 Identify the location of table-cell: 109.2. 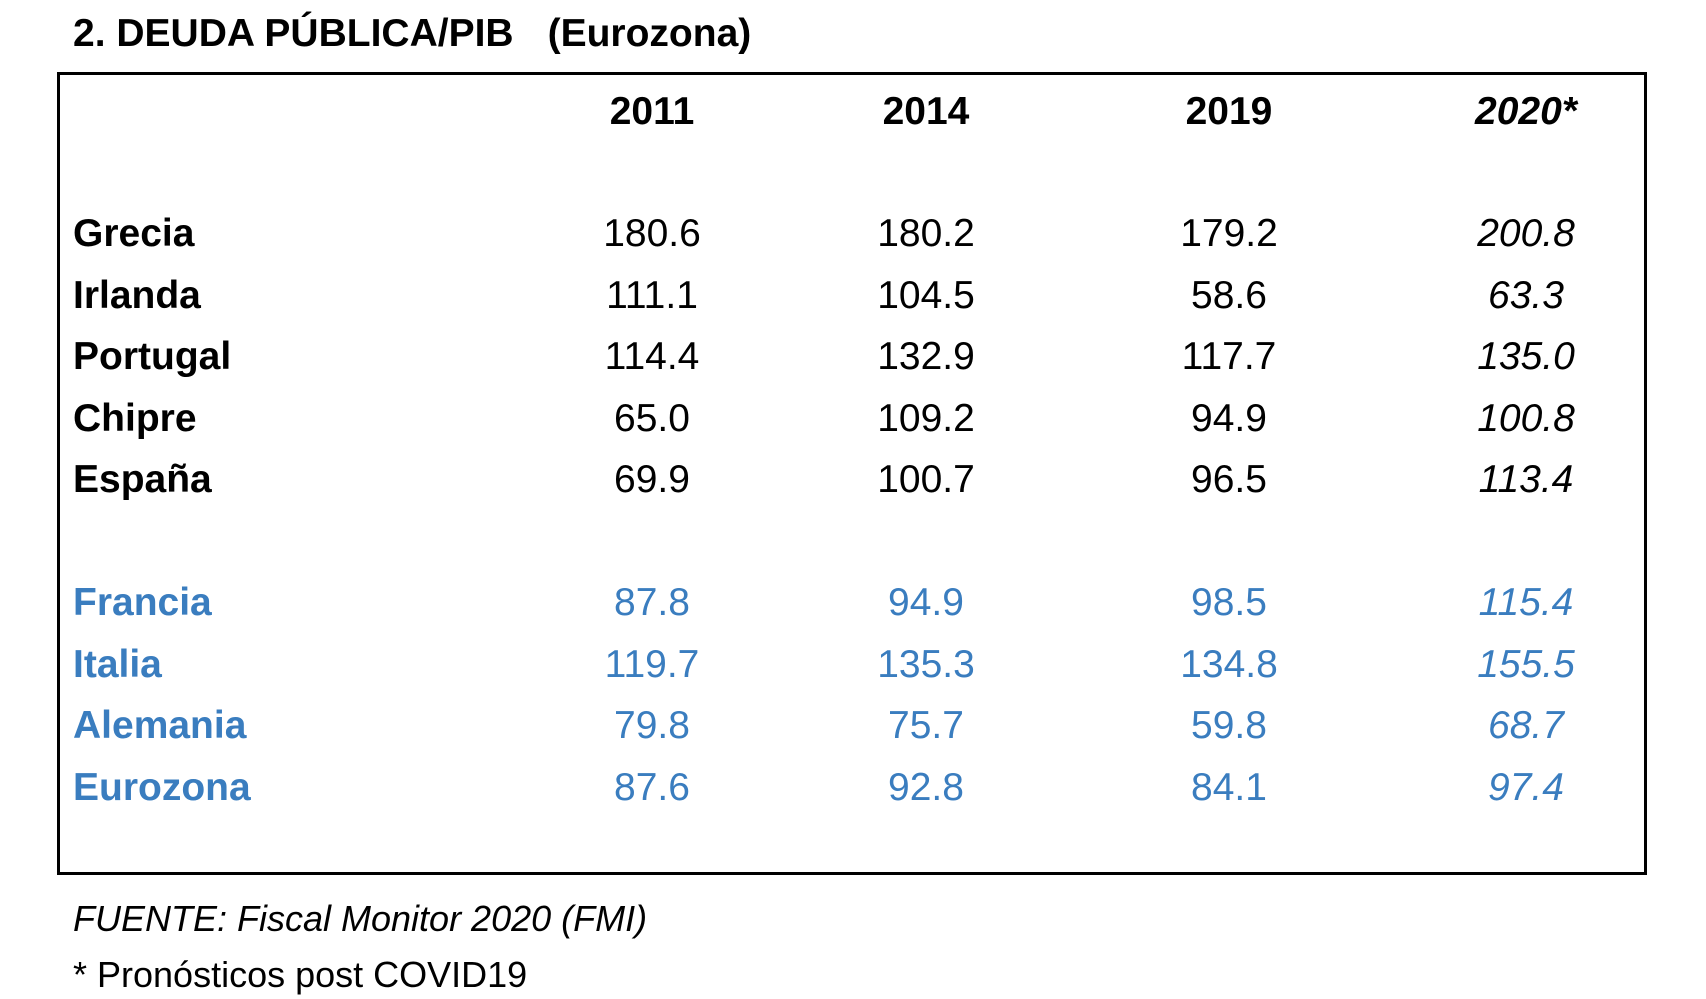
(926, 418).